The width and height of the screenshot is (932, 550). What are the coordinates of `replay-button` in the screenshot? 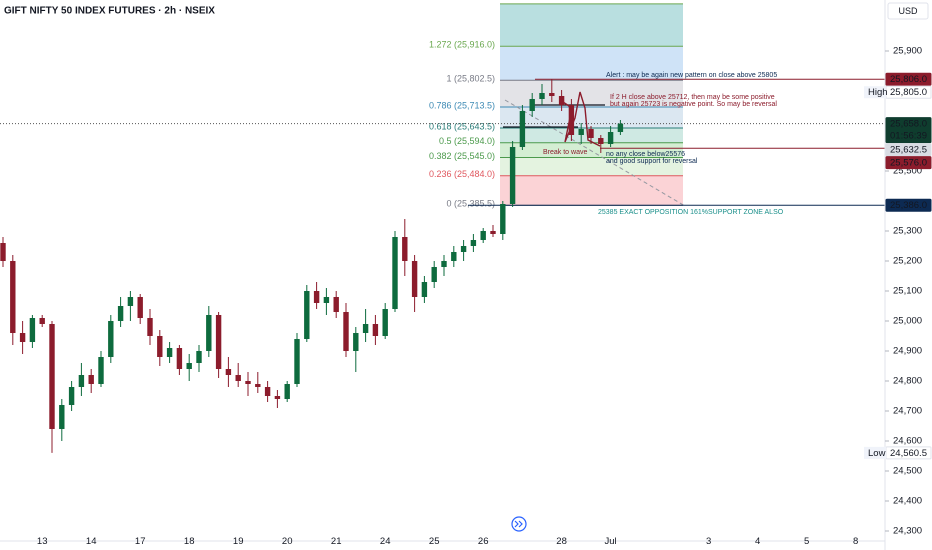 It's located at (519, 524).